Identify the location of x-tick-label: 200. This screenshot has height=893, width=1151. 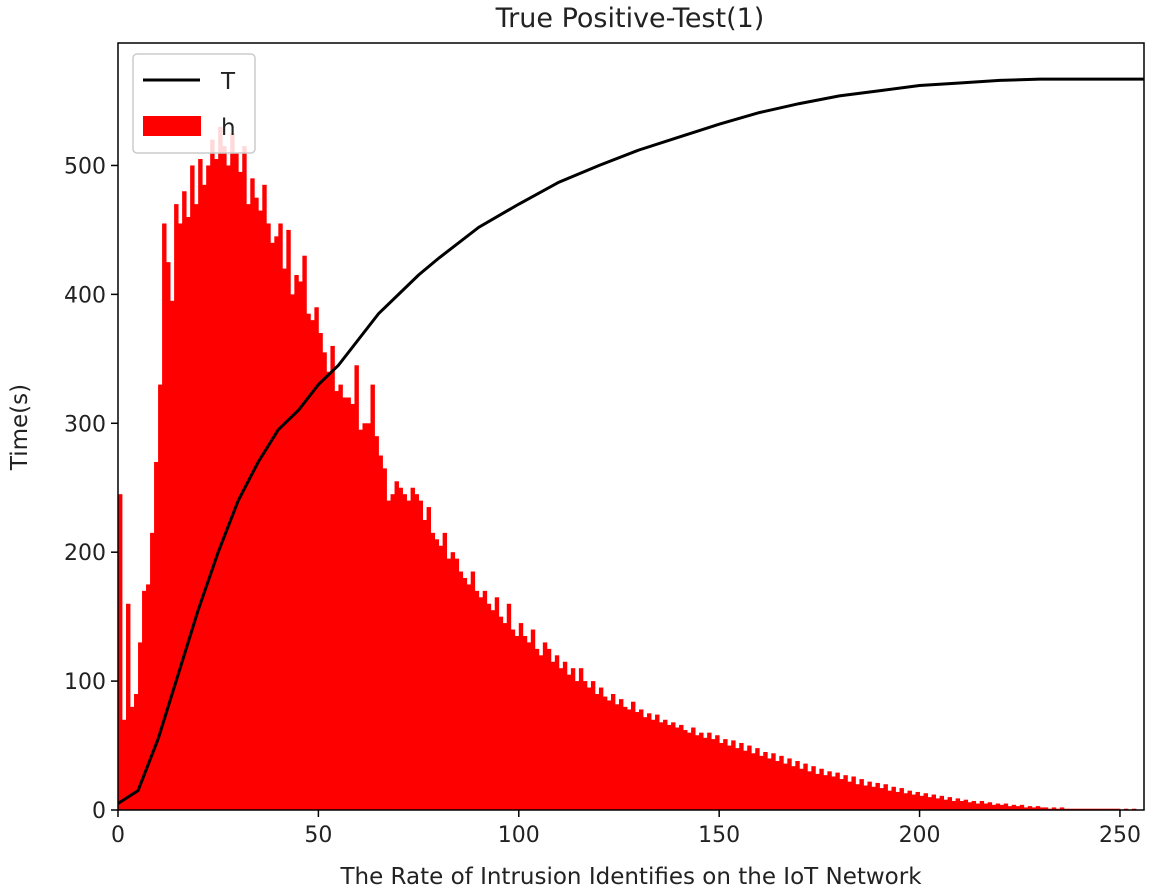
(920, 835).